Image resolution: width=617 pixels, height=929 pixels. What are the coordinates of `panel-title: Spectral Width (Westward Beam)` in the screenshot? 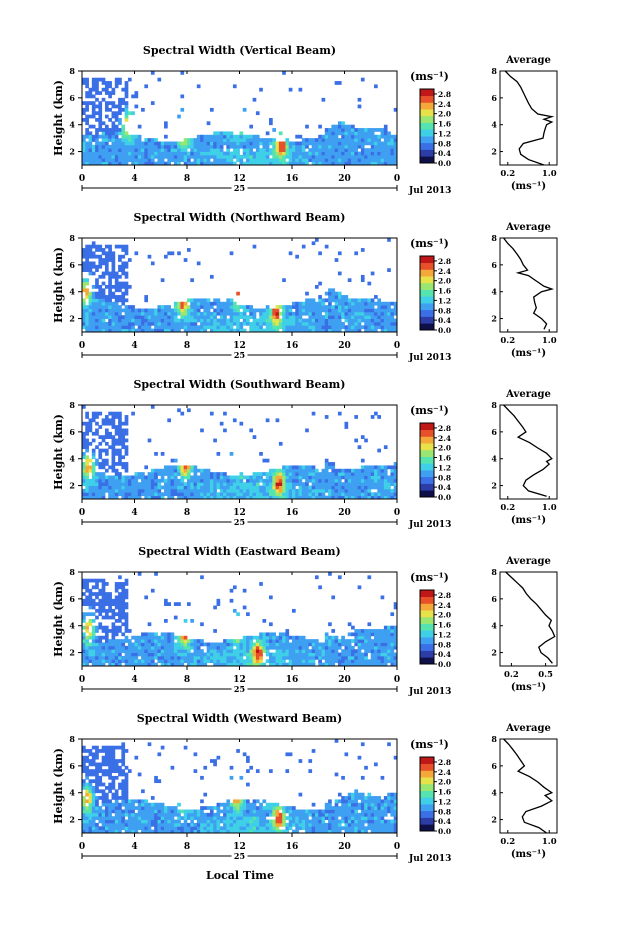 It's located at (239, 718).